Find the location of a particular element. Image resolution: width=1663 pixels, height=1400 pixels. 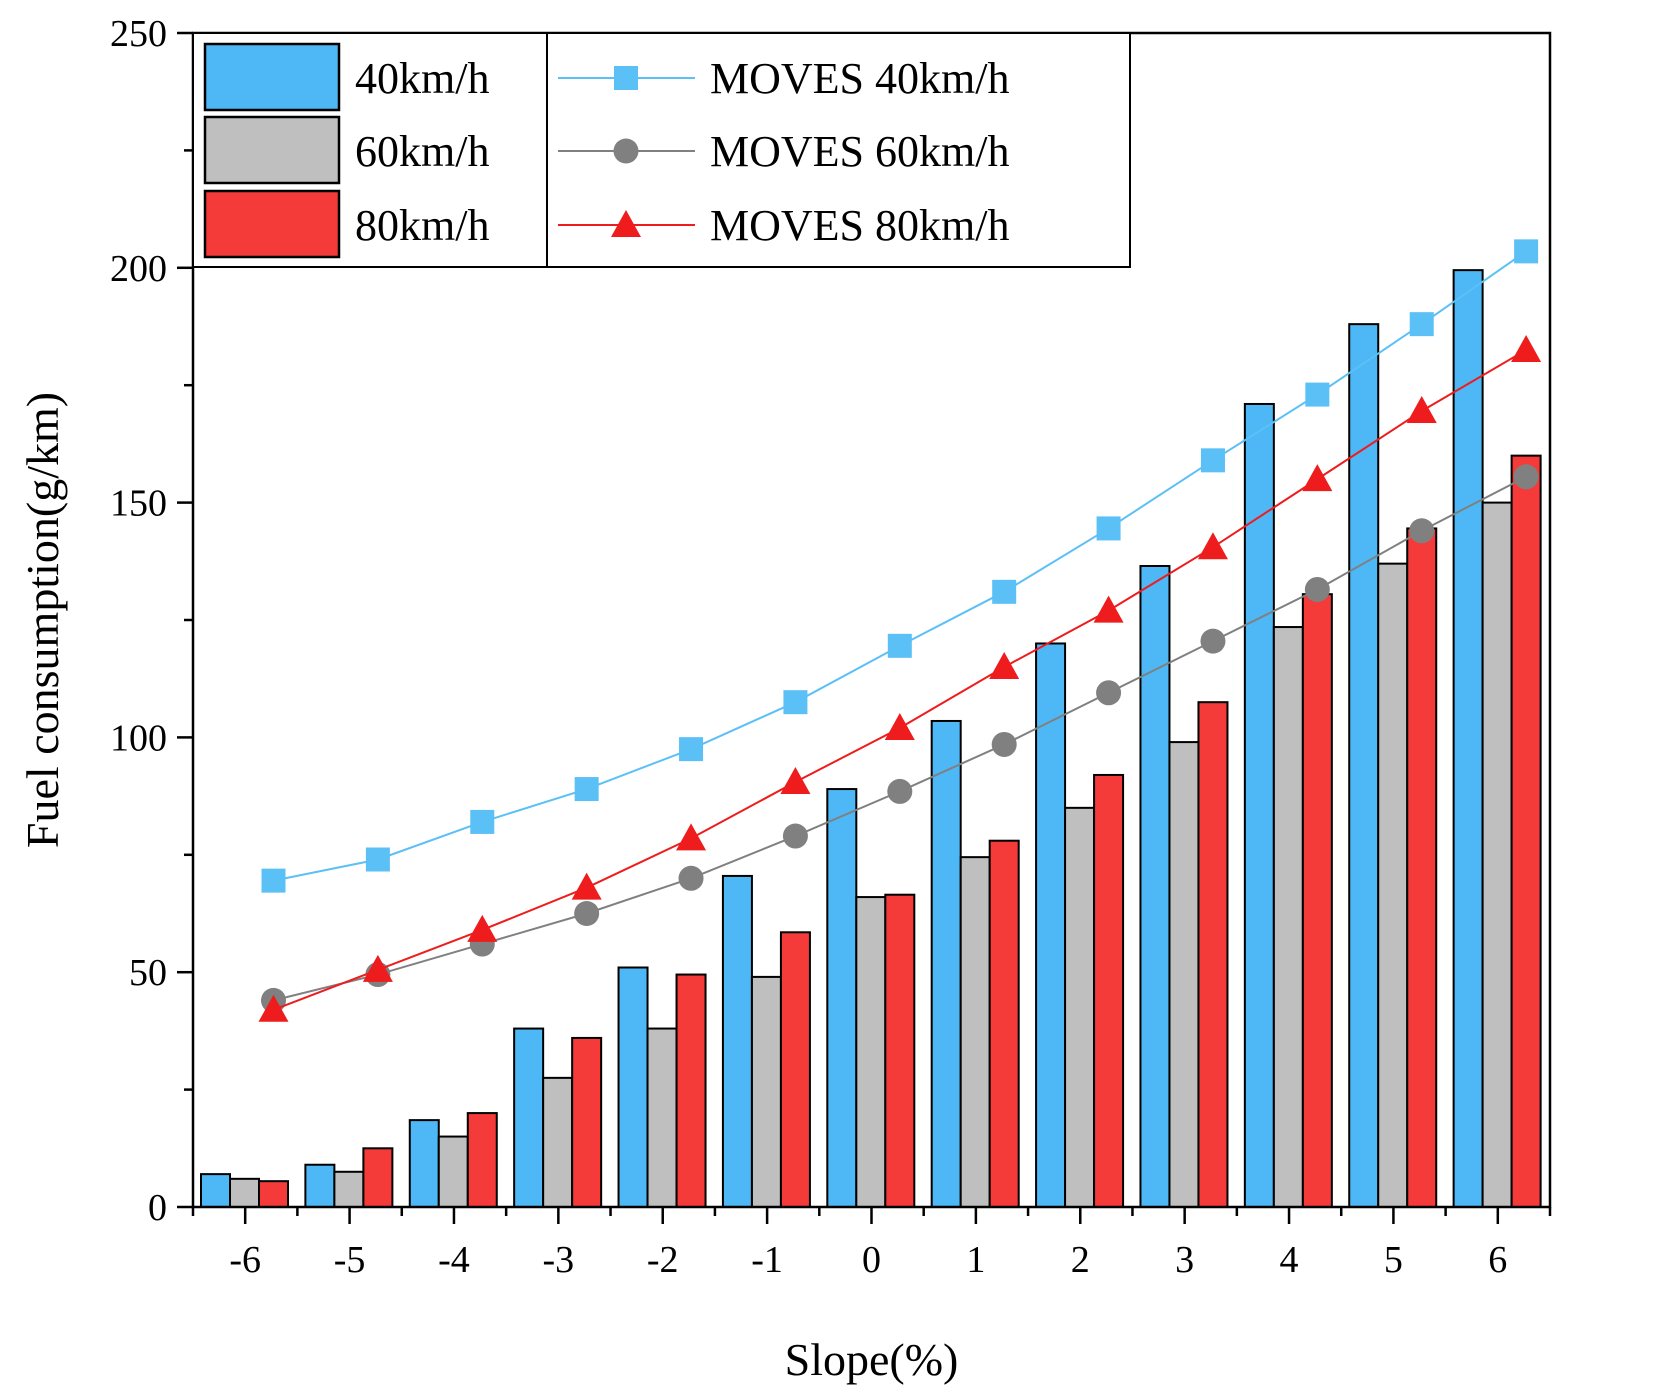

x-tick-label: 1 is located at coordinates (975, 1260).